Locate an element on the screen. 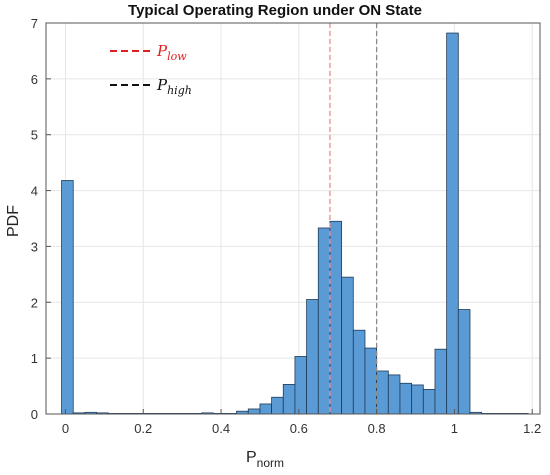  y-axis-ticks: 0 1 2 3 4 5 6 7 is located at coordinates (41, 219).